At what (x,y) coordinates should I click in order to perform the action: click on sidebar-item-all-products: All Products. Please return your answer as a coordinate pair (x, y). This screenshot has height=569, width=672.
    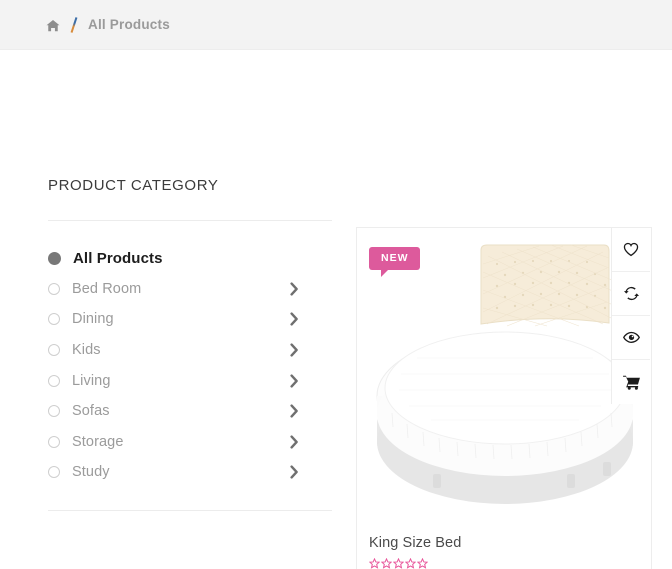
    Looking at the image, I should click on (190, 258).